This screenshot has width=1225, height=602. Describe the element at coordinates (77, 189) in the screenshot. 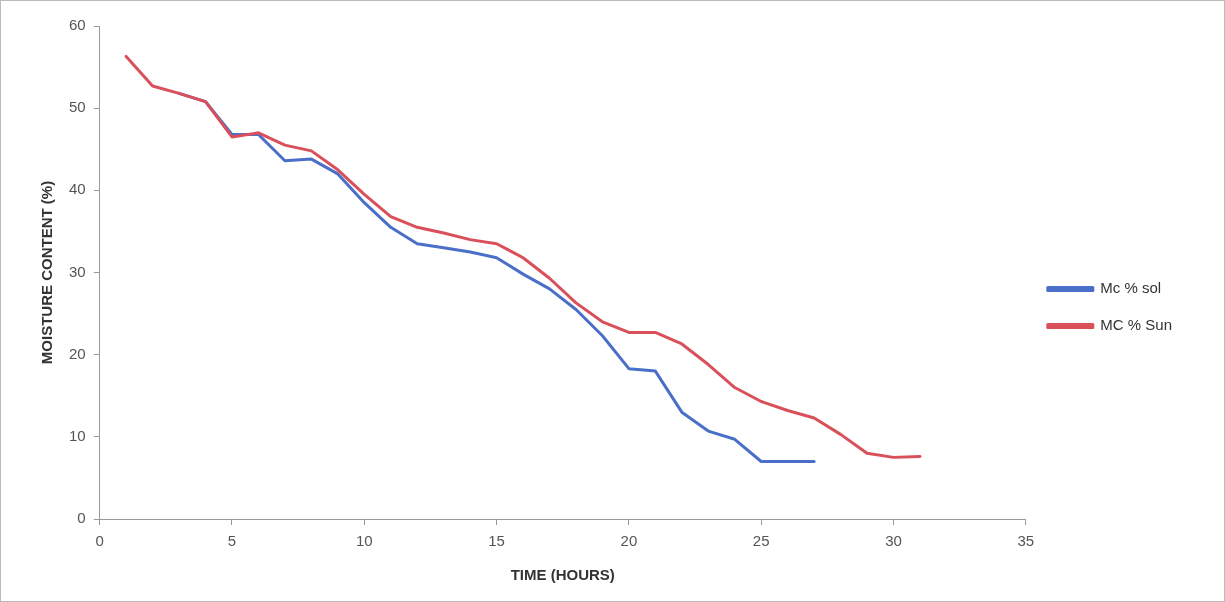

I see `y-tick-label: 40` at that location.